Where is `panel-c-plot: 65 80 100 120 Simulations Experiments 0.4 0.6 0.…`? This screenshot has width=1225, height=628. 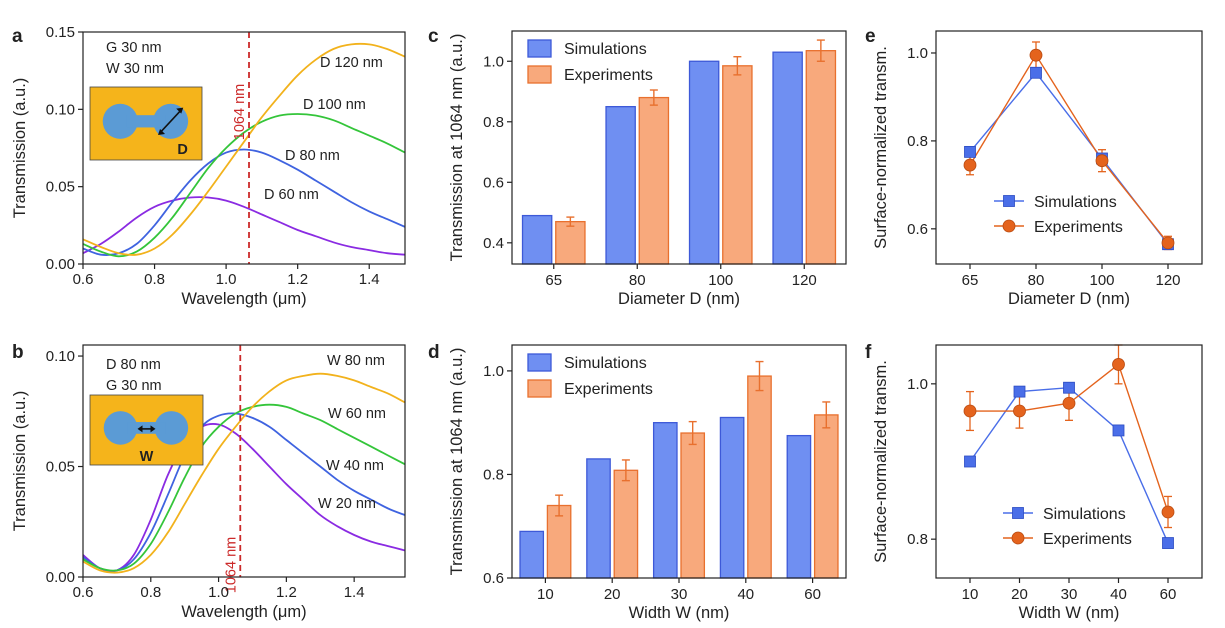 panel-c-plot: 65 80 100 120 Simulations Experiments 0.4 0.6 0.… is located at coordinates (647, 169).